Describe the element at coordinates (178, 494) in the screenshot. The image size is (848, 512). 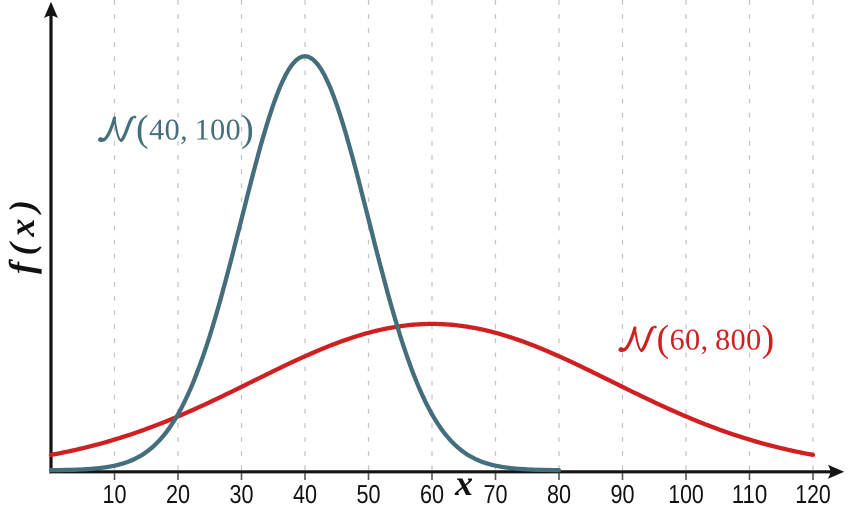
I see `svg-text: 20` at that location.